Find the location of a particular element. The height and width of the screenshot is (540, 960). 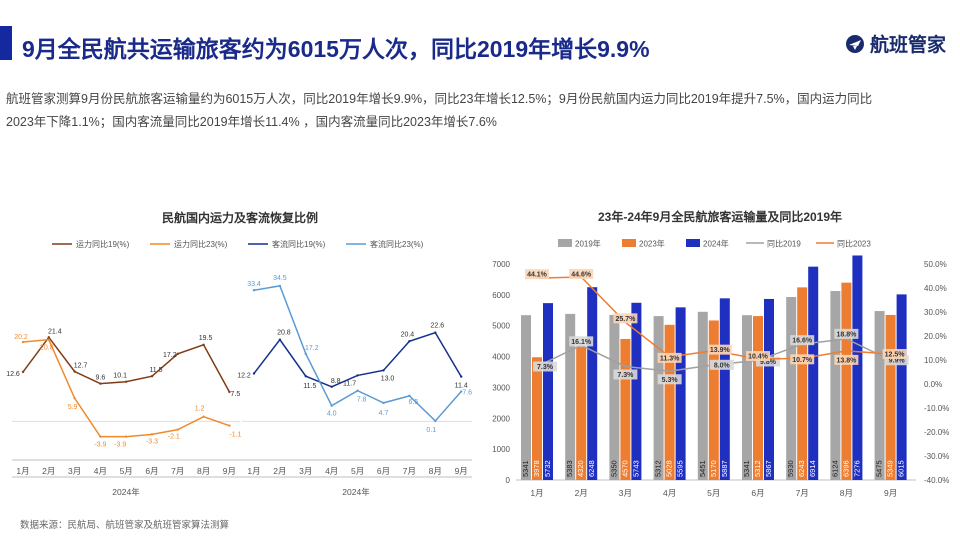

legend-label: 客流同比19(%) is located at coordinates (299, 244).